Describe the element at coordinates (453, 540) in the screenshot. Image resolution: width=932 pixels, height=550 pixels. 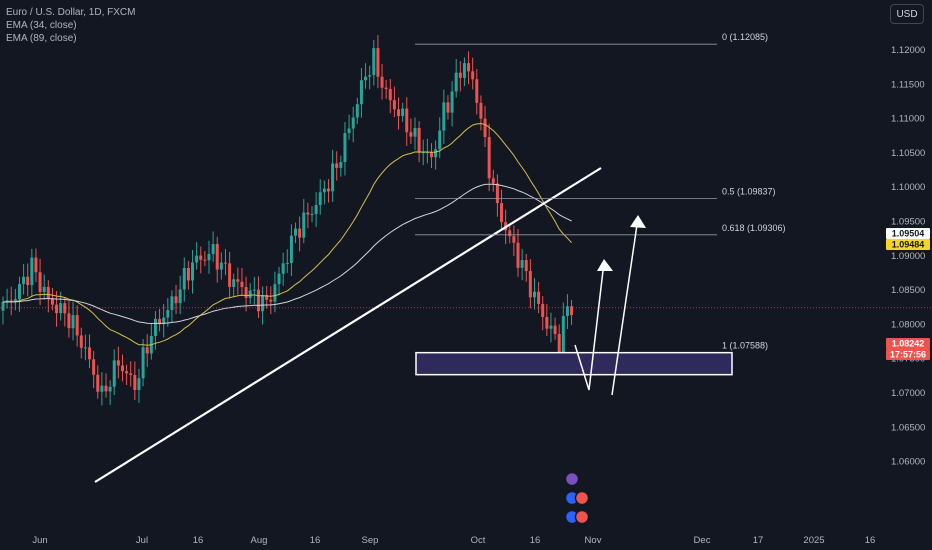
I see `time-axis: Jun Jul 16 Aug 16 Sep Oct 16 Nov Dec 17 2025 16` at that location.